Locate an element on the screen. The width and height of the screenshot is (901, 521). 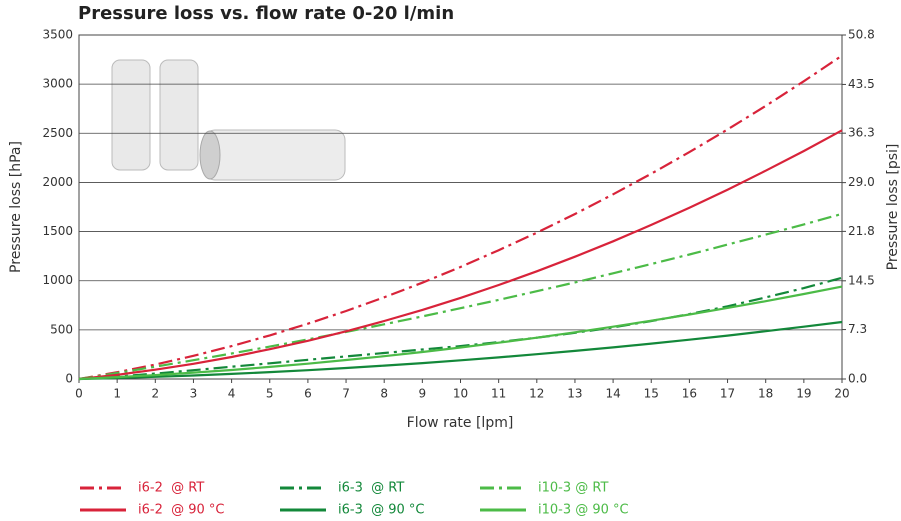
y2-tick-label: 14.5 is located at coordinates (861, 280).